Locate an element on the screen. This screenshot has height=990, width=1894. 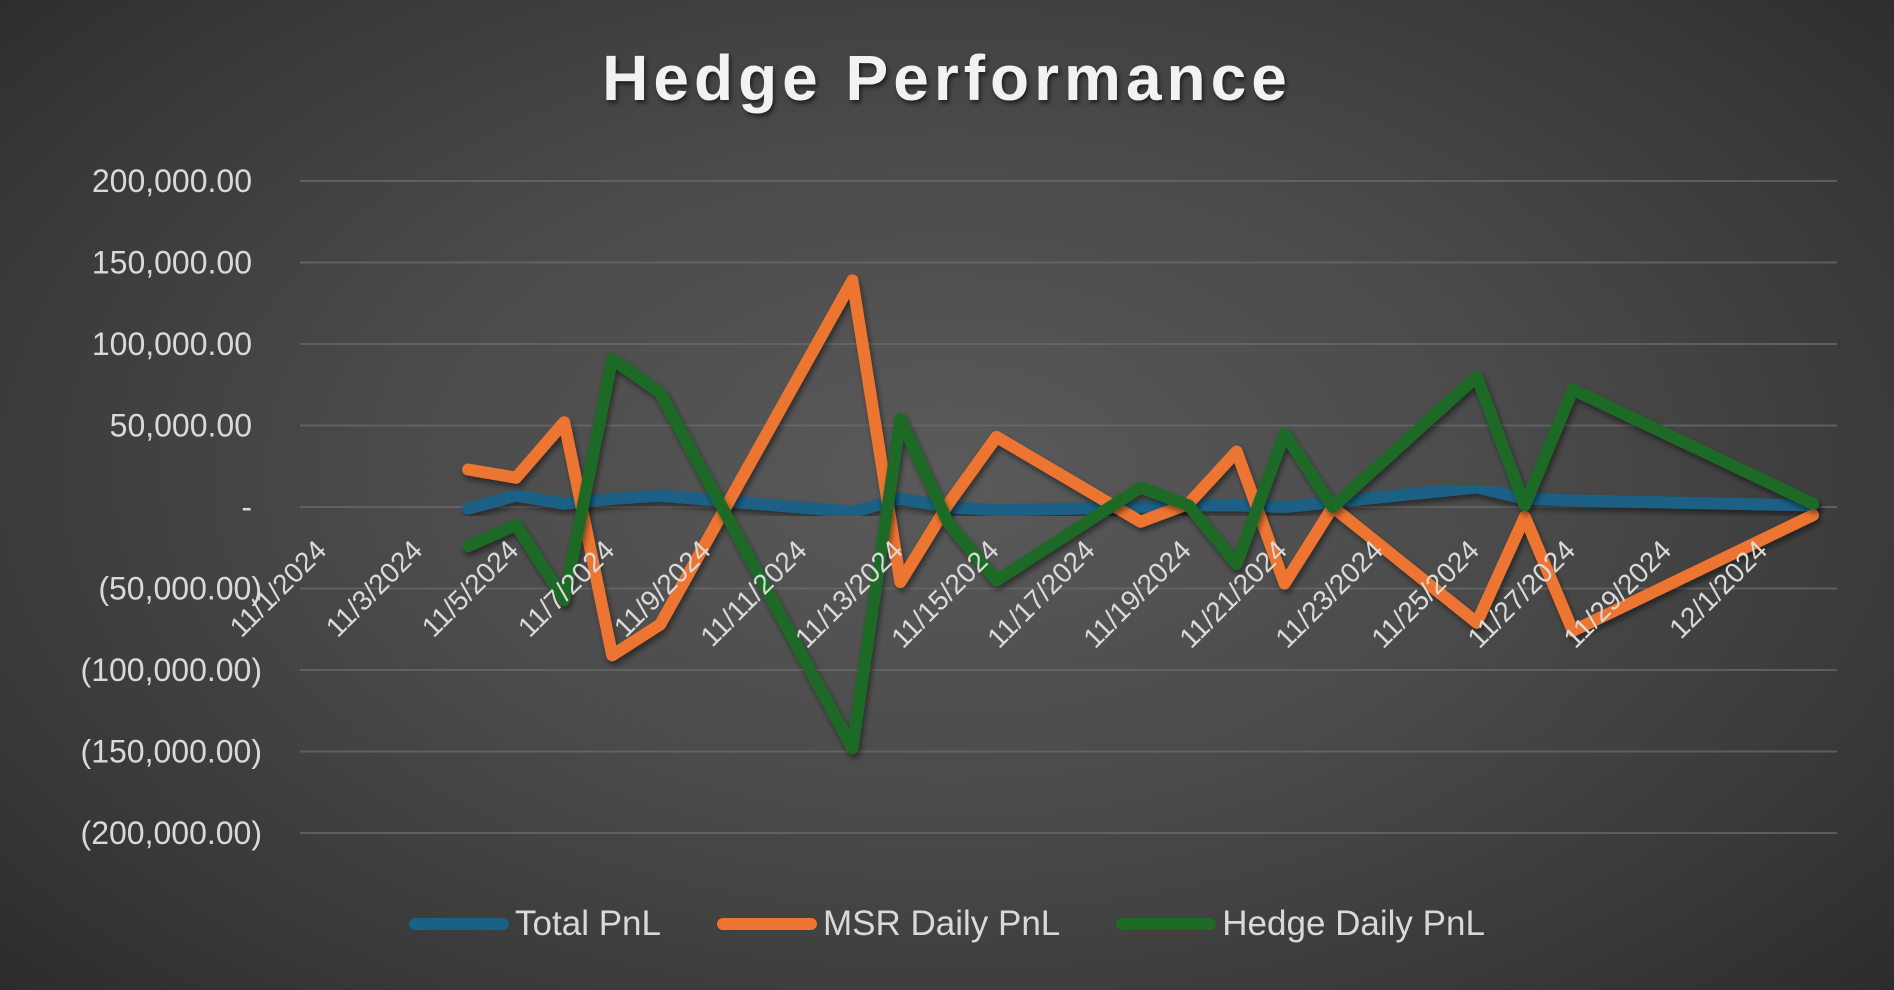
y-tick-label: (150,000.00) is located at coordinates (171, 752).